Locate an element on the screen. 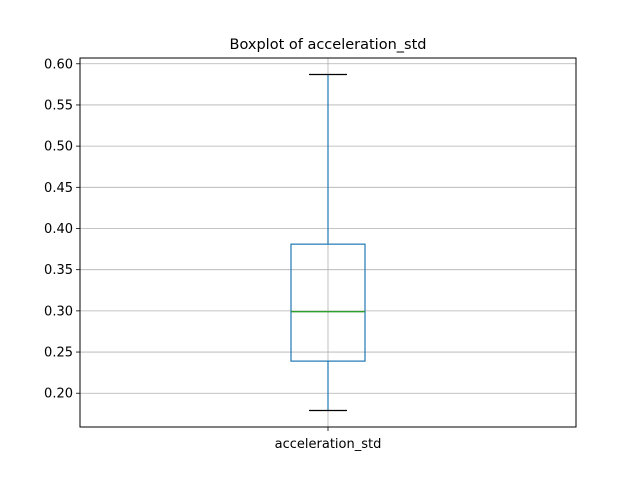 The height and width of the screenshot is (485, 640). y-tick-label: 0.50 is located at coordinates (58, 147).